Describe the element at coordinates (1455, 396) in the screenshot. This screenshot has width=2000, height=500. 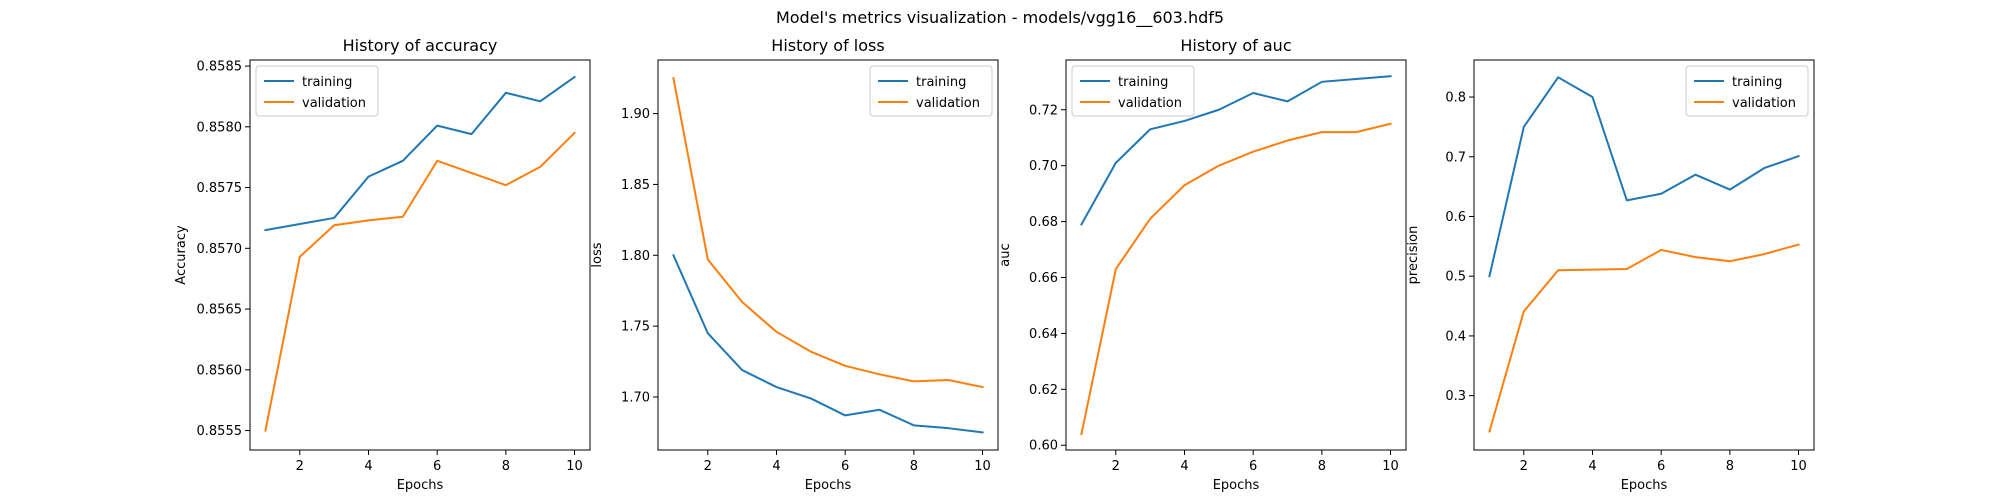
I see `y-tick-label: 0.3` at that location.